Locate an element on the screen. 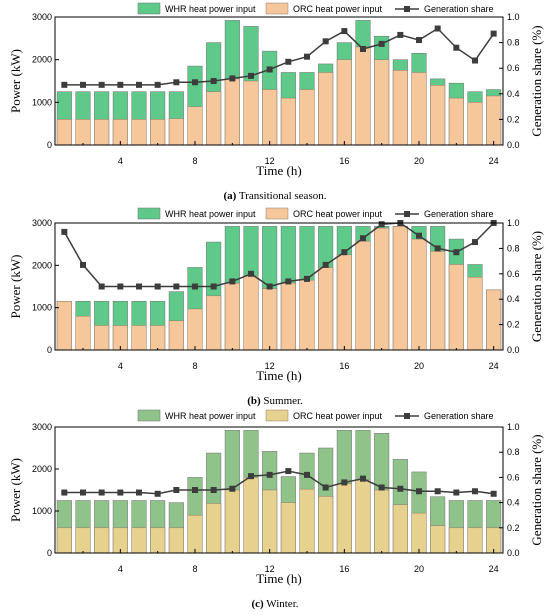 This screenshot has width=550, height=615. caption-letter: (b) is located at coordinates (254, 401).